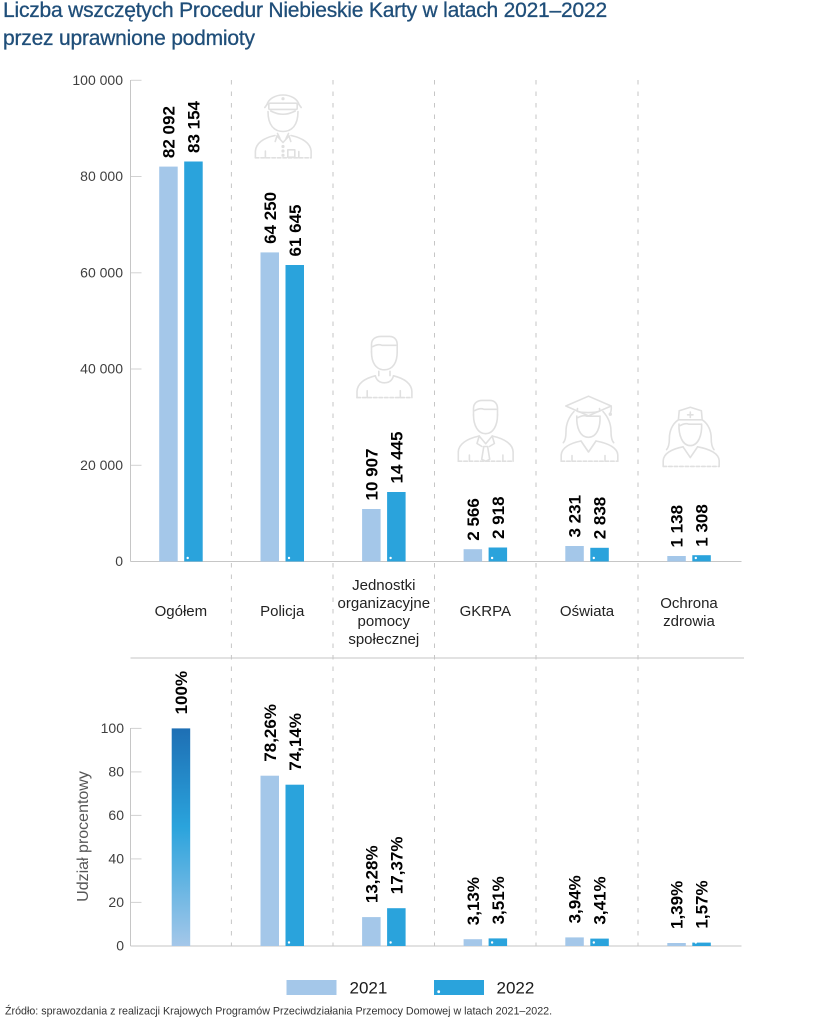  Describe the element at coordinates (383, 639) in the screenshot. I see `svg-text: społecznej` at that location.